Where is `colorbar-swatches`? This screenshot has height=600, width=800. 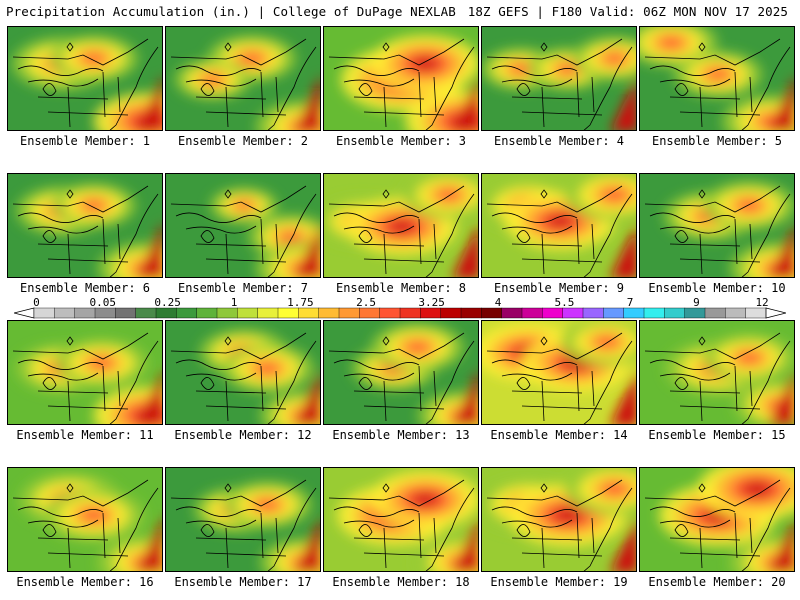
colorbar-swatches is located at coordinates (400, 313).